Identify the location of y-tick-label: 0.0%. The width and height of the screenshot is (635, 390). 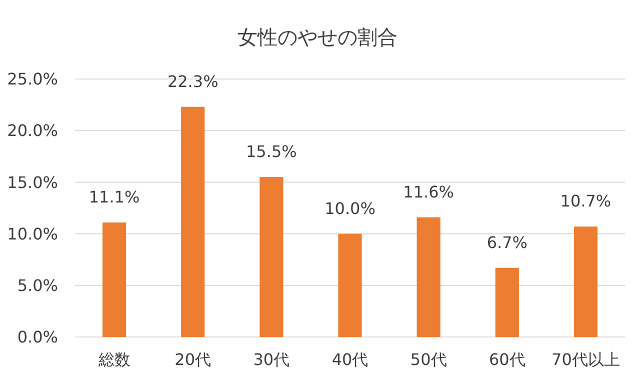
(37, 337).